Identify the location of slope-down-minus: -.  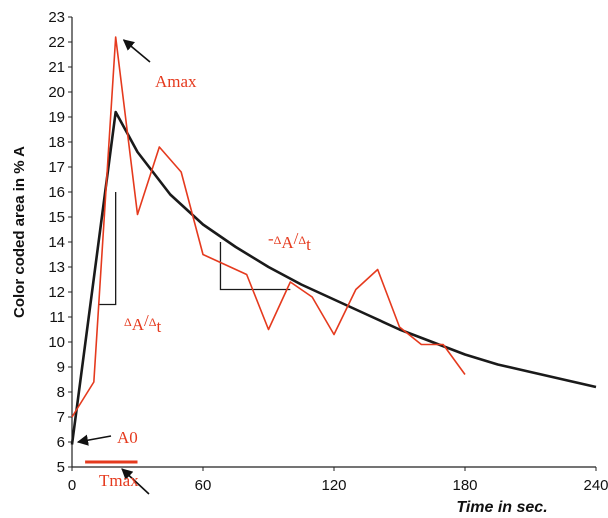
(271, 238).